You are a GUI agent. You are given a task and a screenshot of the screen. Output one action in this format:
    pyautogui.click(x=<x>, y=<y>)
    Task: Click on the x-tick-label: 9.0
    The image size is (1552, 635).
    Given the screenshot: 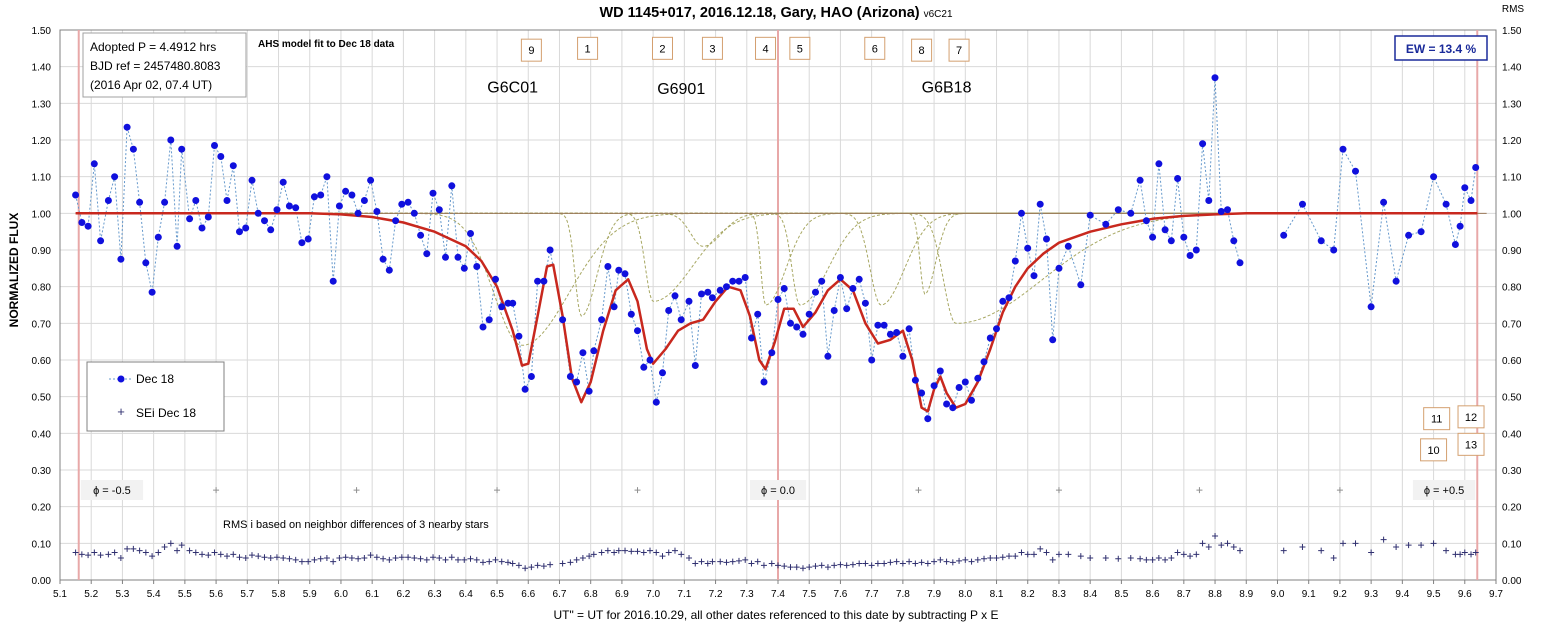 What is the action you would take?
    pyautogui.click(x=1278, y=594)
    